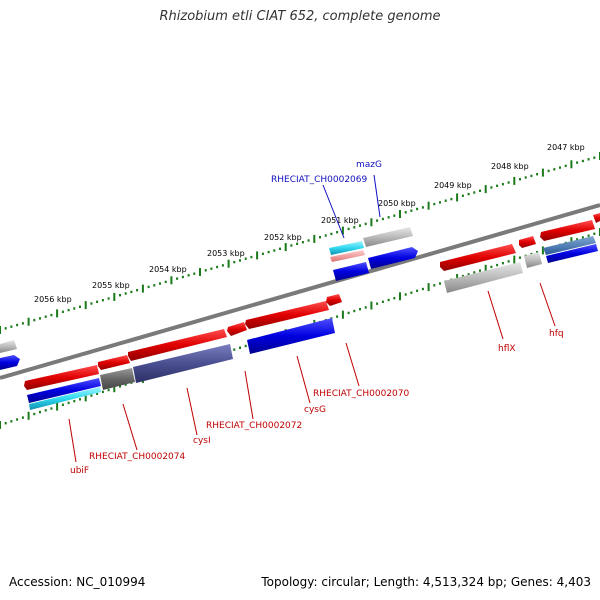 The width and height of the screenshot is (600, 600). Describe the element at coordinates (566, 147) in the screenshot. I see `scale-label: 2047 kbp` at that location.